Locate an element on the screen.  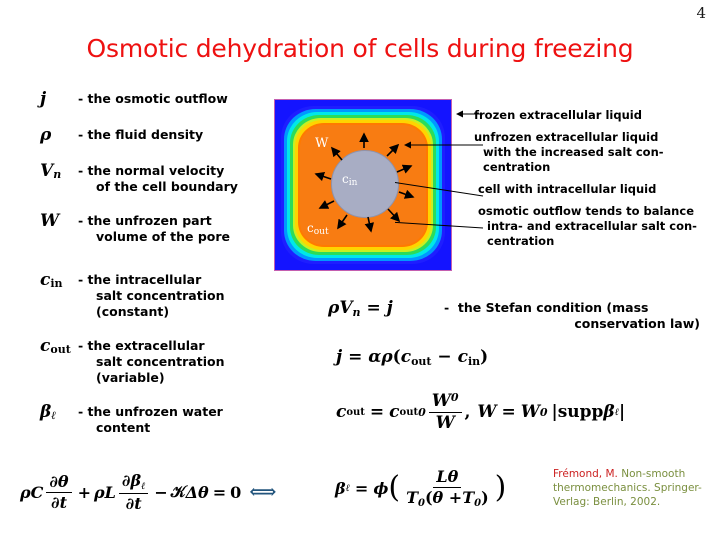
cell-body is located at coordinates (365, 184).